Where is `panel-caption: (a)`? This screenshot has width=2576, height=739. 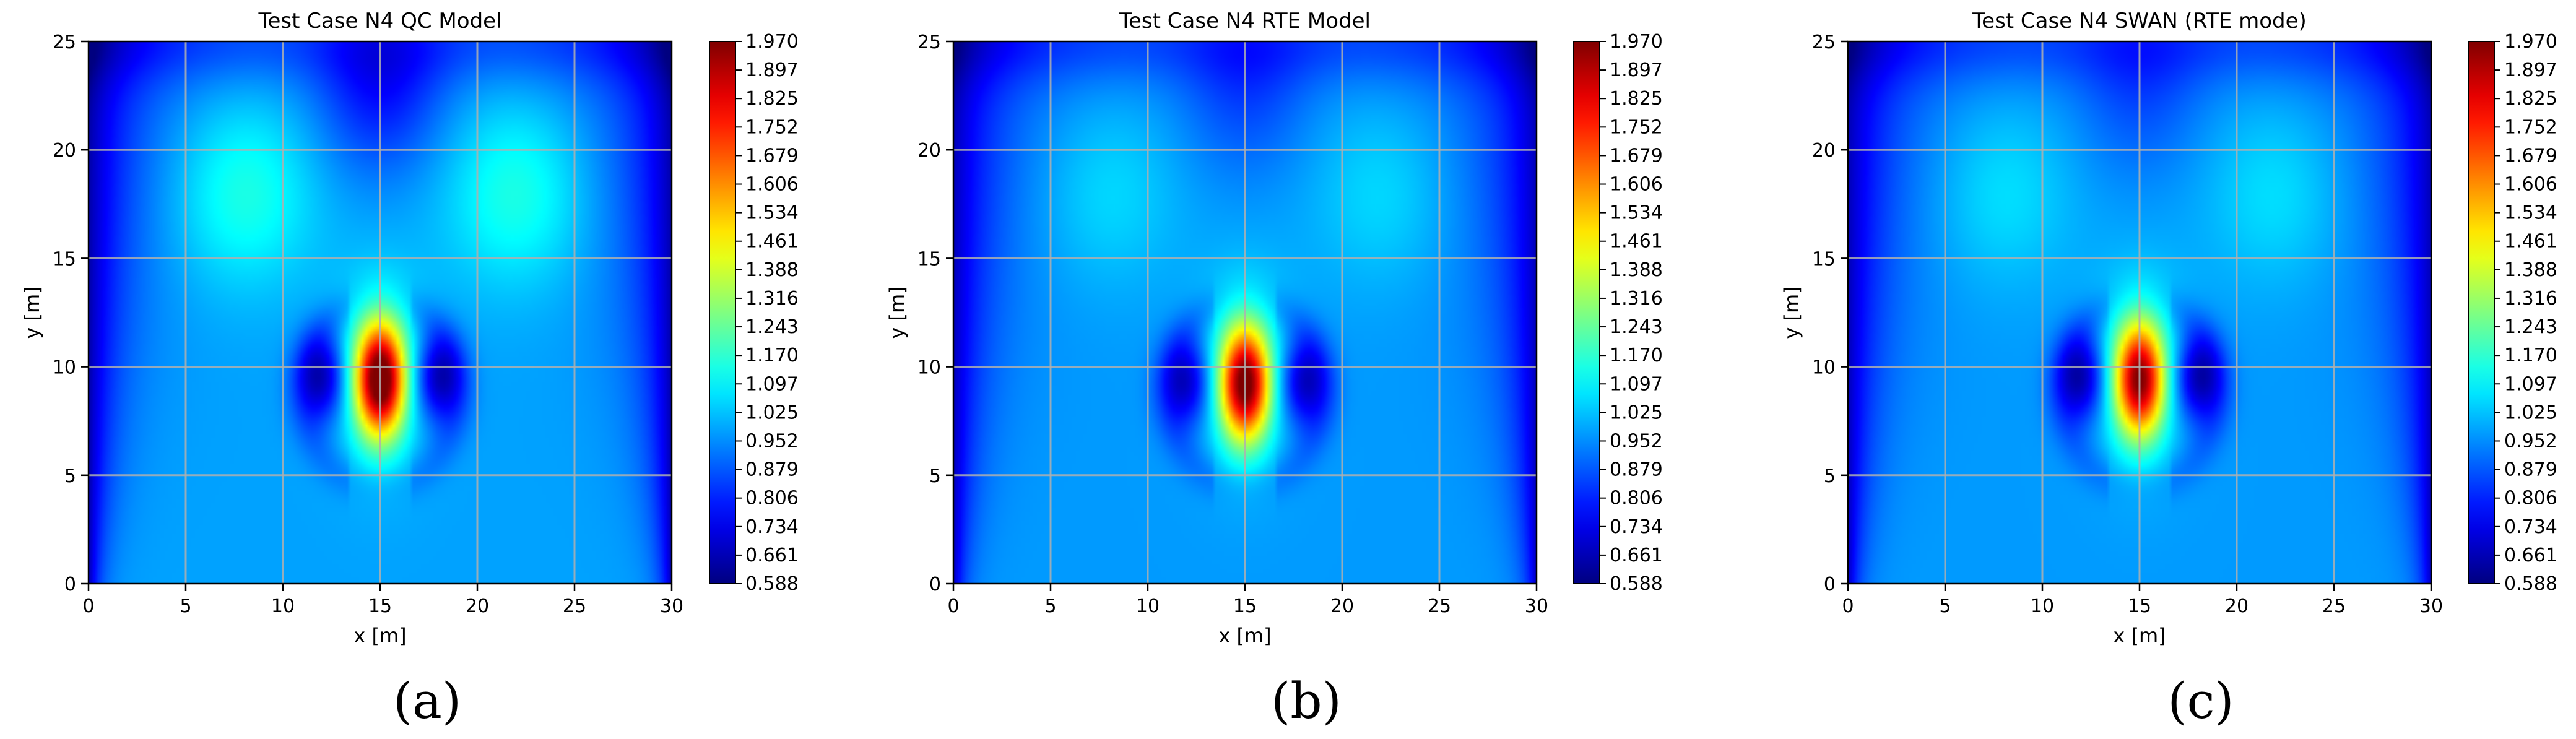
panel-caption: (a) is located at coordinates (427, 701).